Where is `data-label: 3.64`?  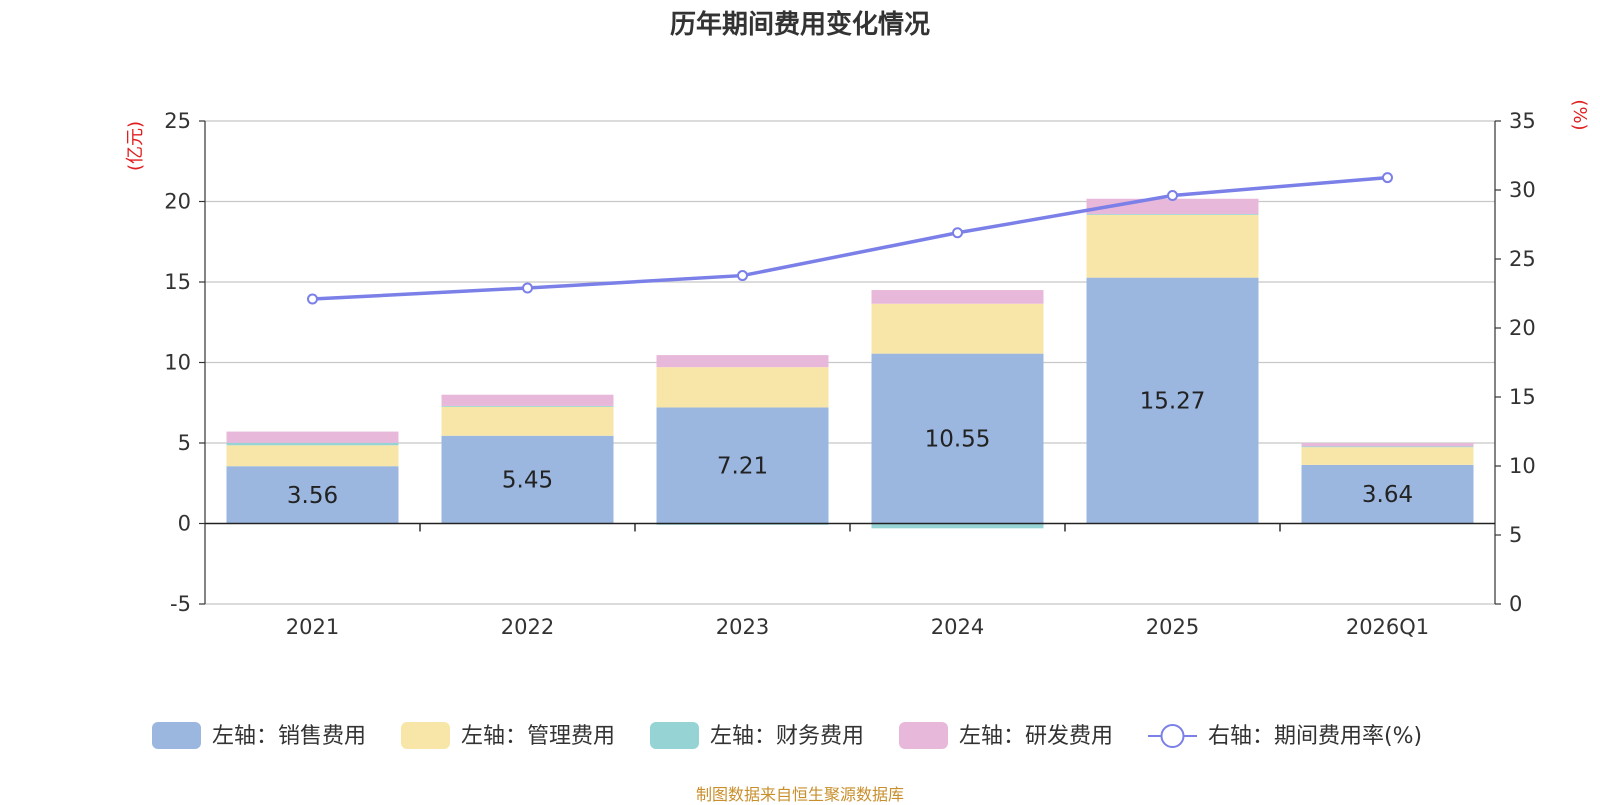
data-label: 3.64 is located at coordinates (1387, 495).